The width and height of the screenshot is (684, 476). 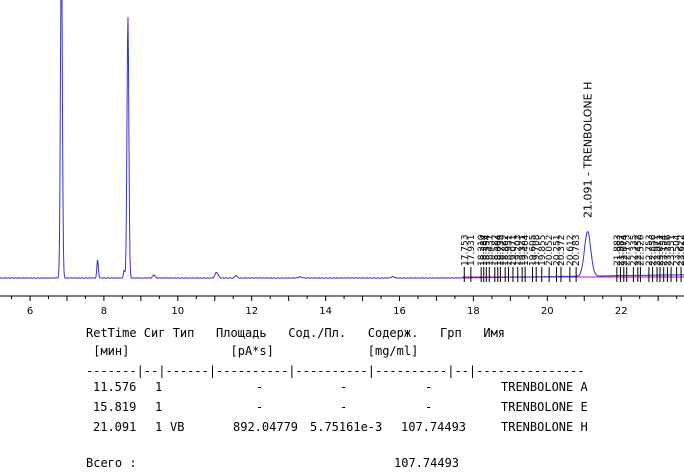 What do you see at coordinates (621, 311) in the screenshot?
I see `x-tick-label: 22` at bounding box center [621, 311].